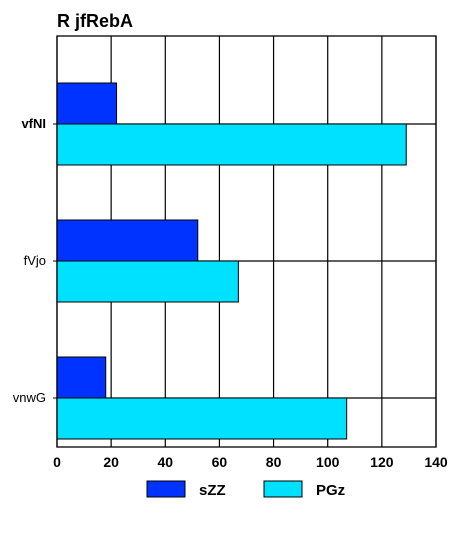 Image resolution: width=462 pixels, height=539 pixels. What do you see at coordinates (29, 397) in the screenshot?
I see `y-tick-label-vnwg: vnwG` at bounding box center [29, 397].